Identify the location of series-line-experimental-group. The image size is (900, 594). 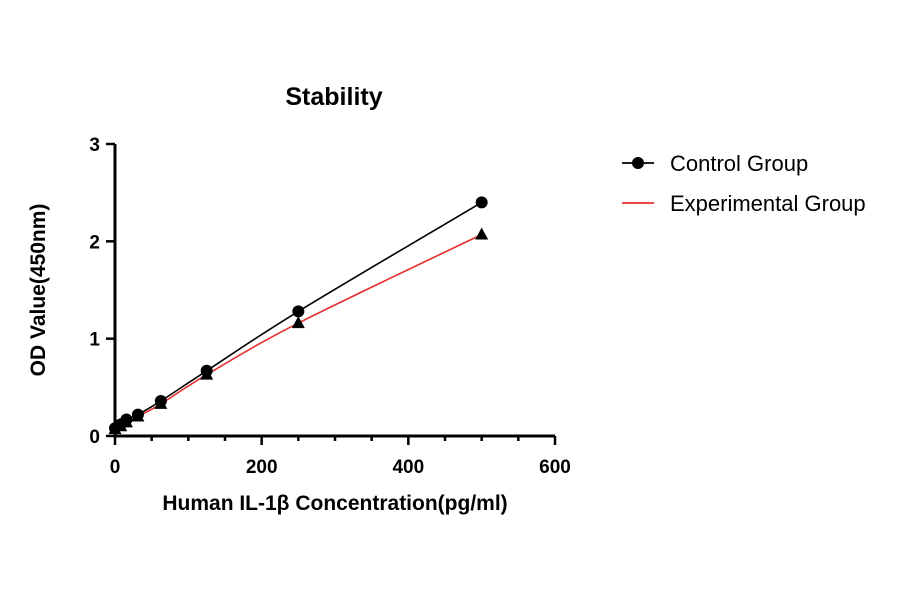
(298, 331).